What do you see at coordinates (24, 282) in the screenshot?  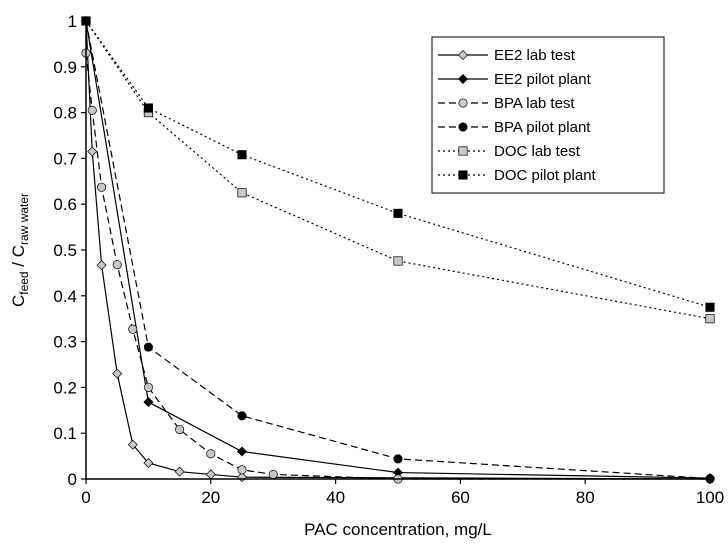 I see `y-axis-title-subscript: feed` at bounding box center [24, 282].